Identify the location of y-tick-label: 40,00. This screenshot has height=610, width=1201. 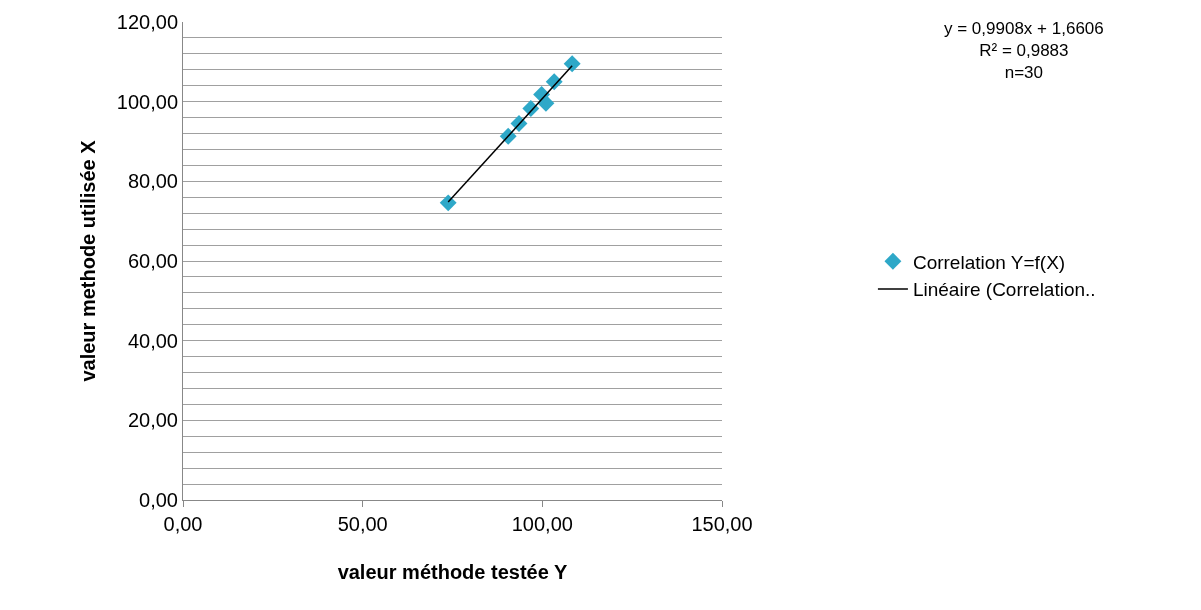
(152, 340).